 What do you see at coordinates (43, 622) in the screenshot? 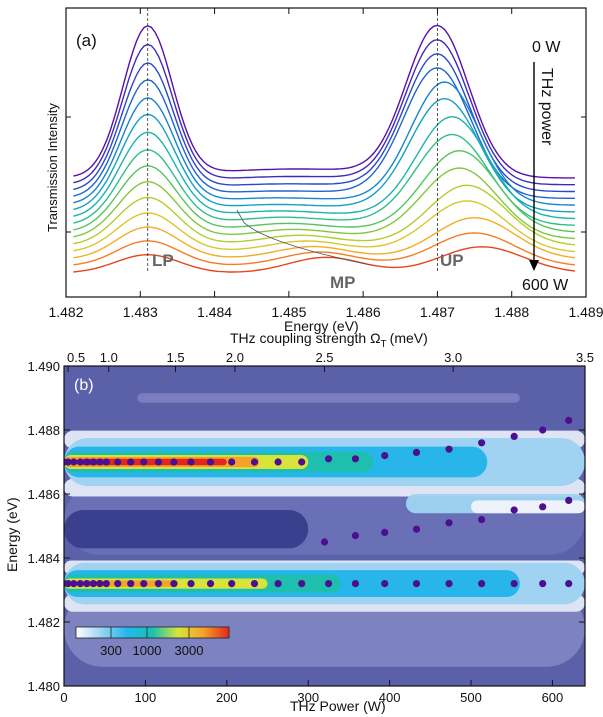
I see `y-tick-label: 1.482` at bounding box center [43, 622].